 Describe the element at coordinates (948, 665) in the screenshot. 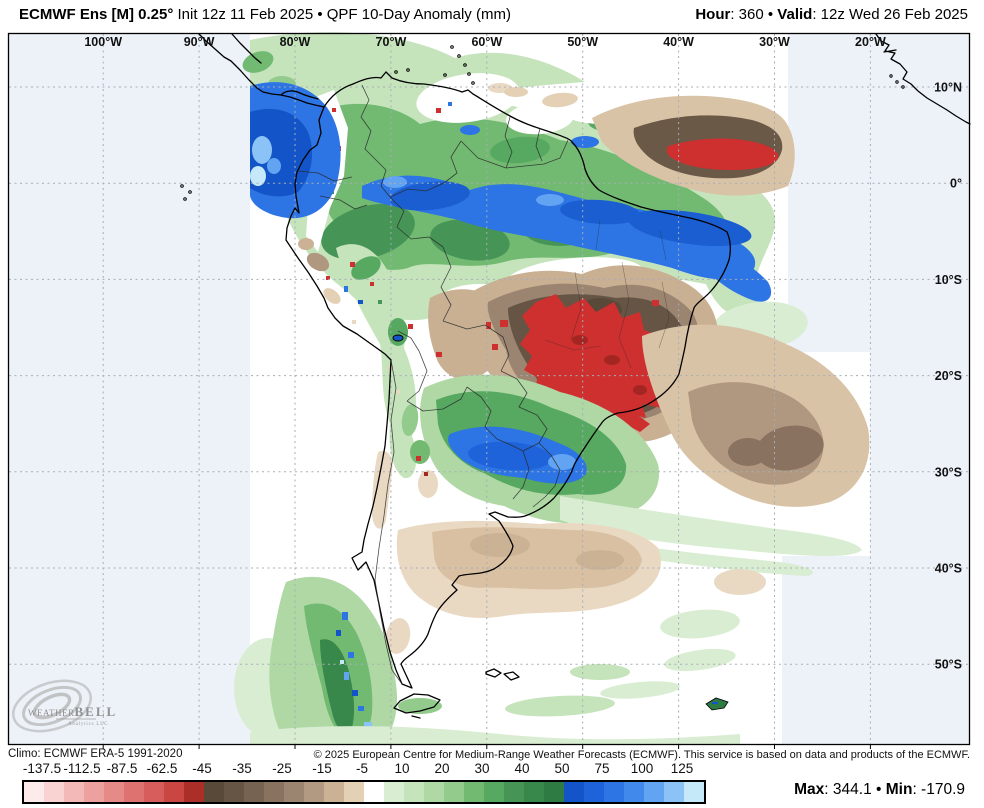

I see `lat-label: 50°S` at that location.